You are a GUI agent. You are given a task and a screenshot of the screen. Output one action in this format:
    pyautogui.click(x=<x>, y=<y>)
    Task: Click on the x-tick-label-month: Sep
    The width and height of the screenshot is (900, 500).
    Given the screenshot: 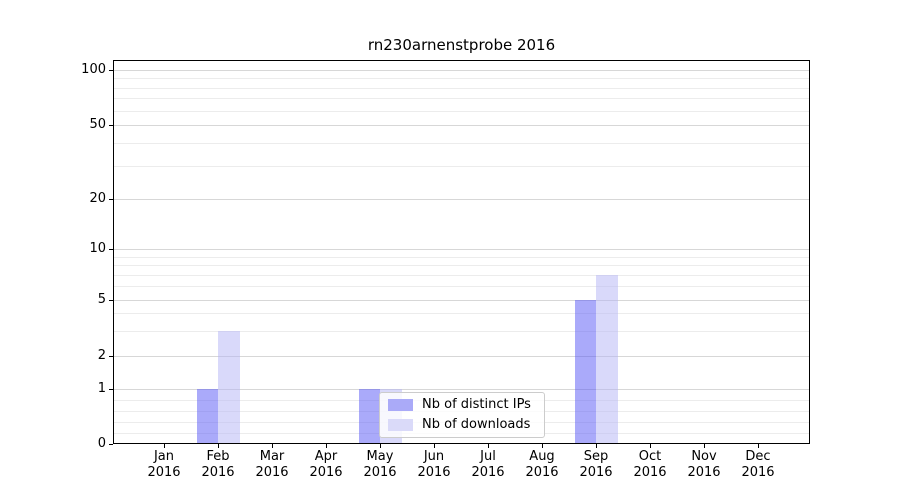 What is the action you would take?
    pyautogui.click(x=596, y=456)
    